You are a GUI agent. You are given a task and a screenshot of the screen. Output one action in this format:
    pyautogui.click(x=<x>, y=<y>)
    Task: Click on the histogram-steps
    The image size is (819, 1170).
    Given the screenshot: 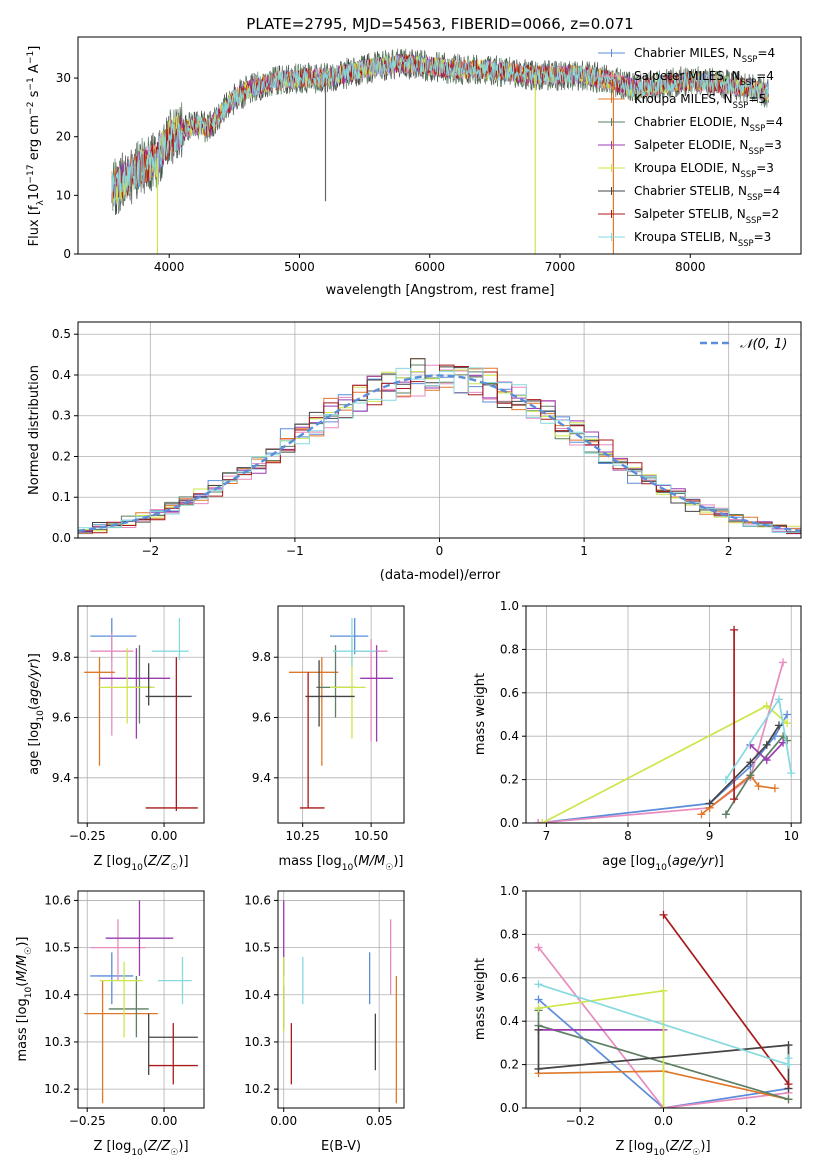 What is the action you would take?
    pyautogui.click(x=439, y=446)
    